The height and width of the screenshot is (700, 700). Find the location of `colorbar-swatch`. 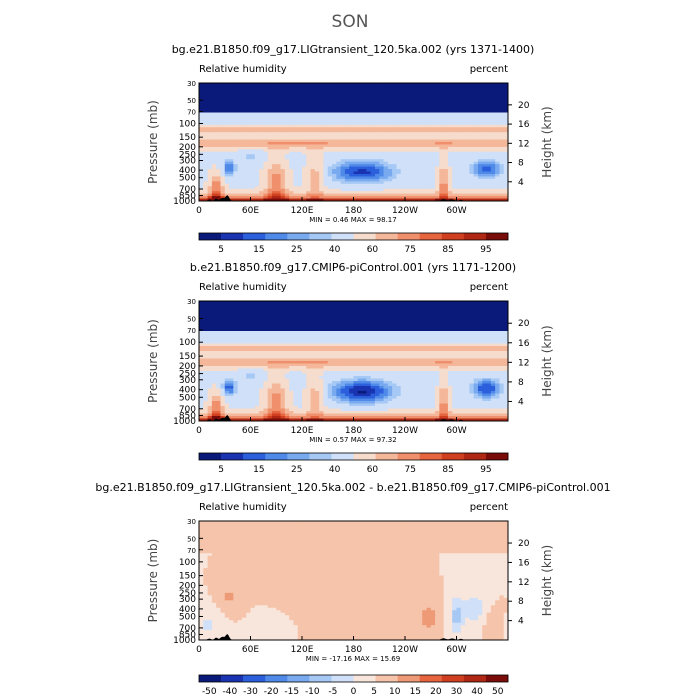

colorbar-swatch is located at coordinates (320, 236).